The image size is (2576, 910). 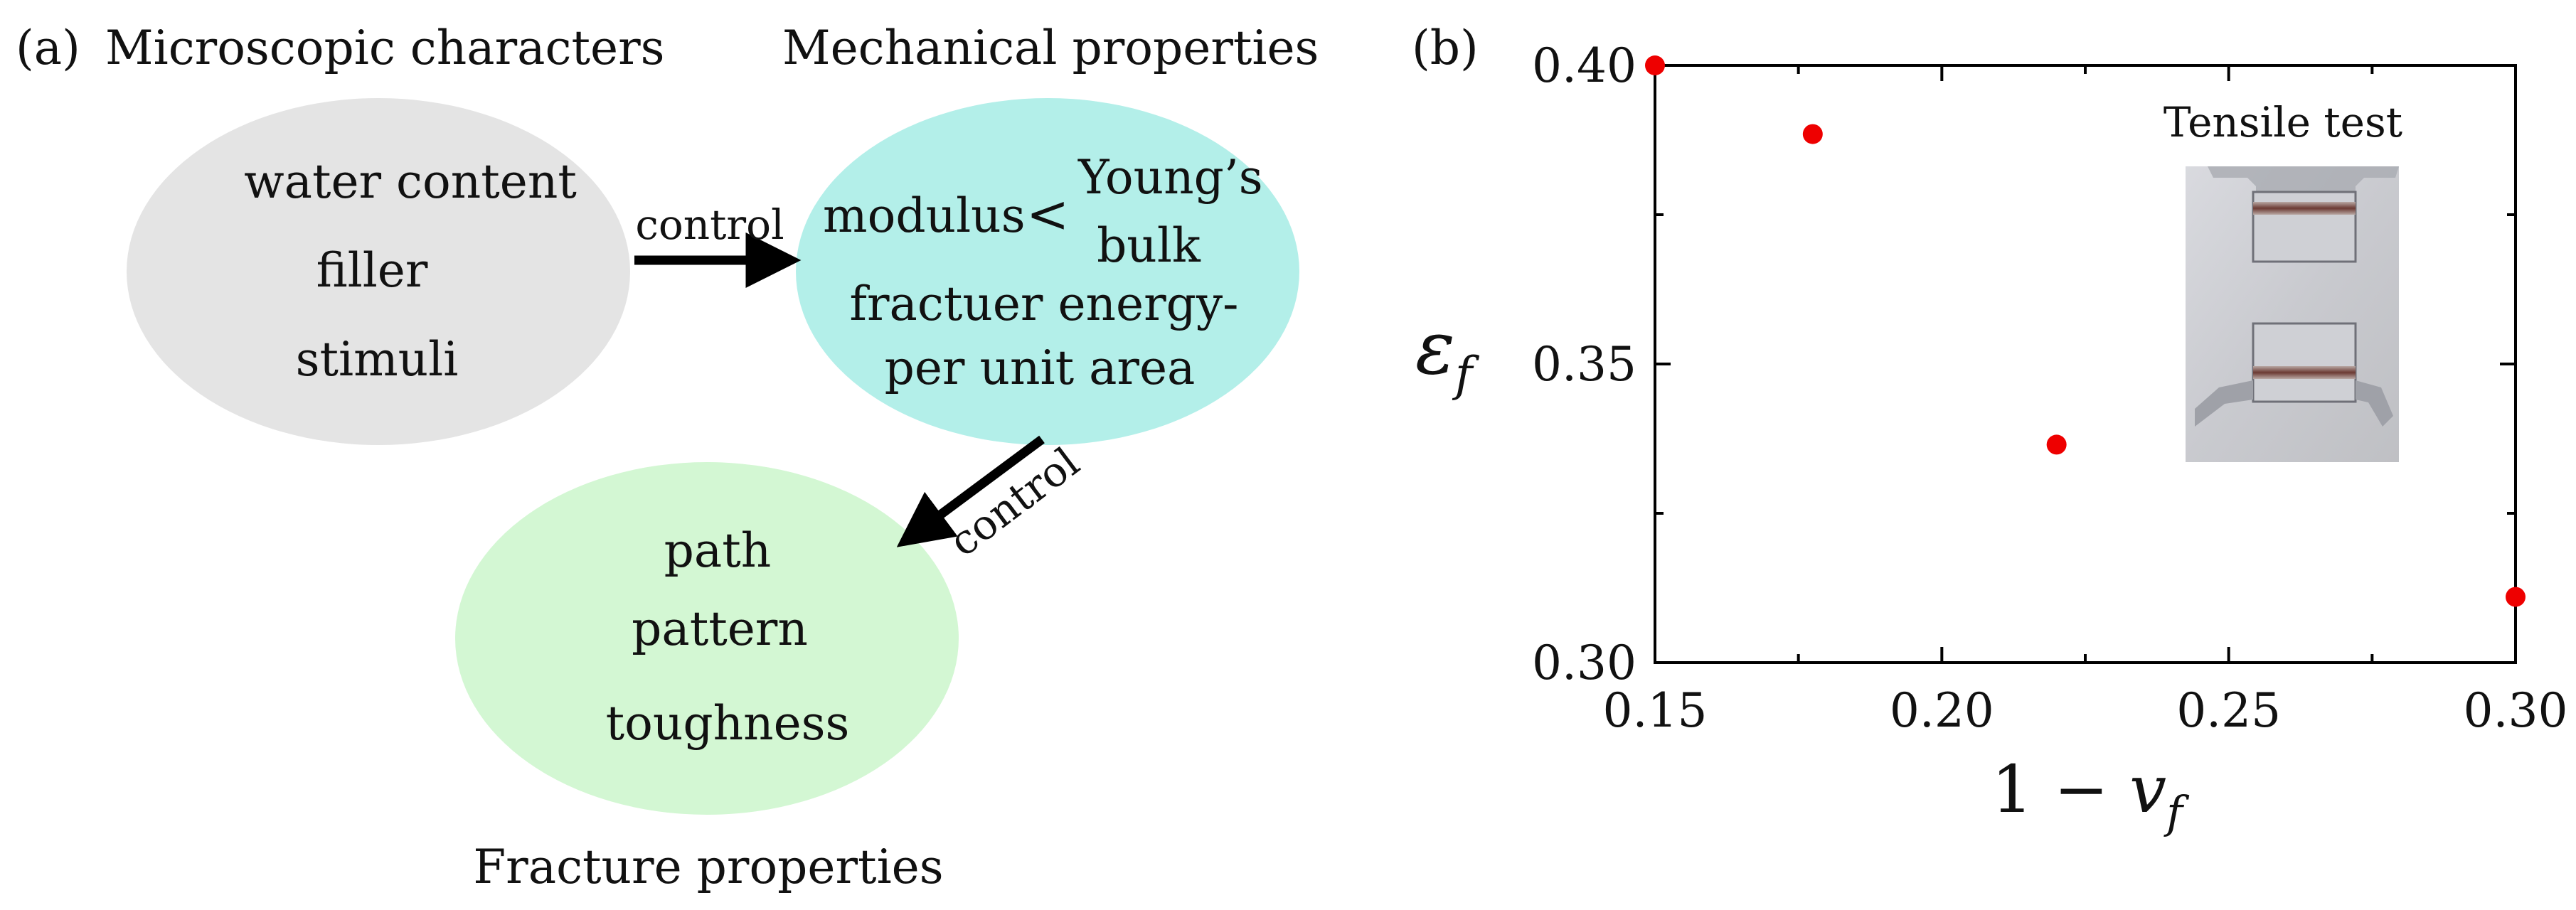 I want to click on lower-specimen, so click(x=2304, y=363).